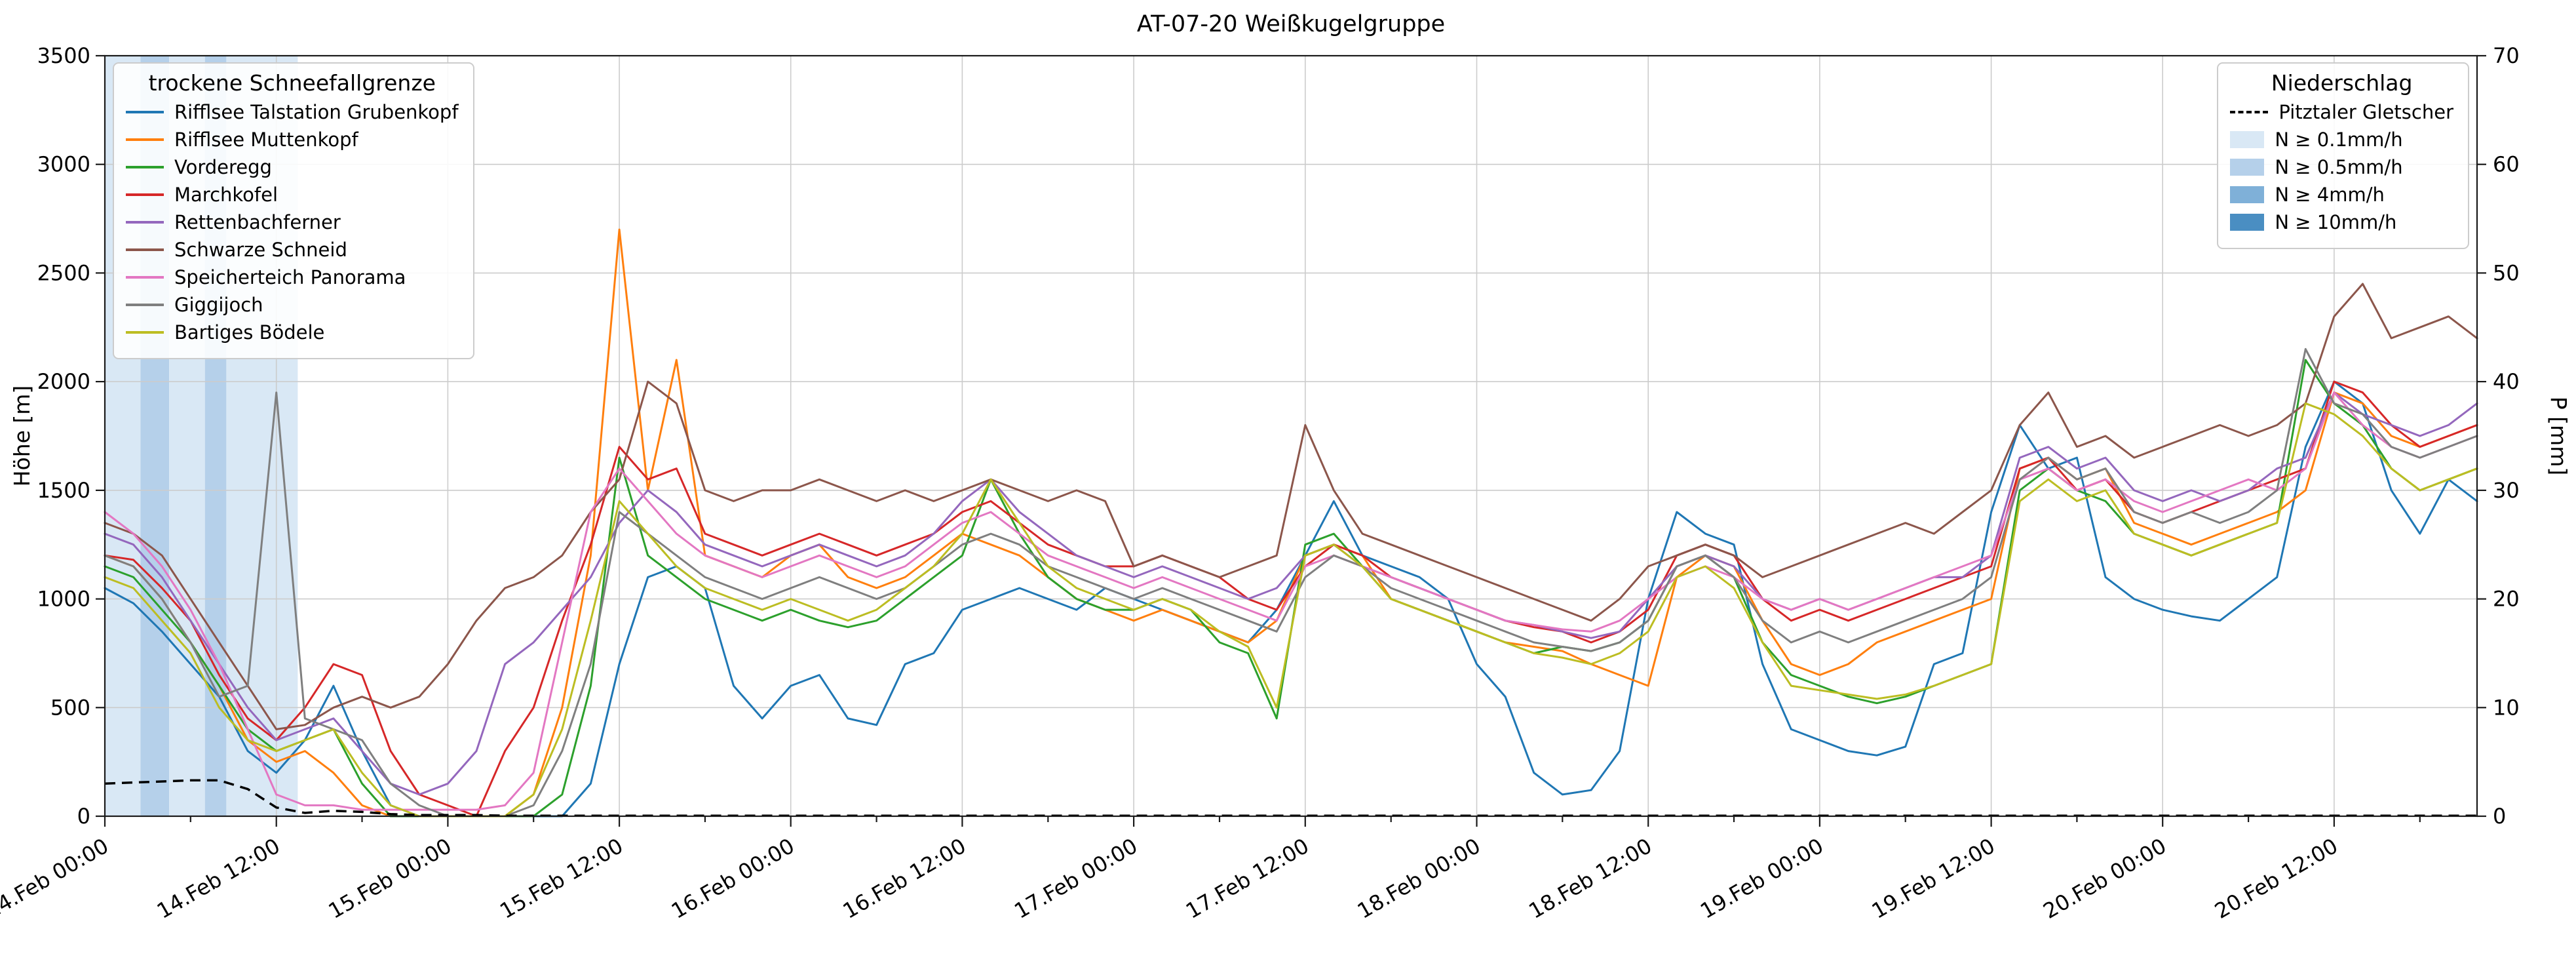 The width and height of the screenshot is (2576, 967). Describe the element at coordinates (292, 167) in the screenshot. I see `legend-item-vorderegg: Vorderegg` at that location.